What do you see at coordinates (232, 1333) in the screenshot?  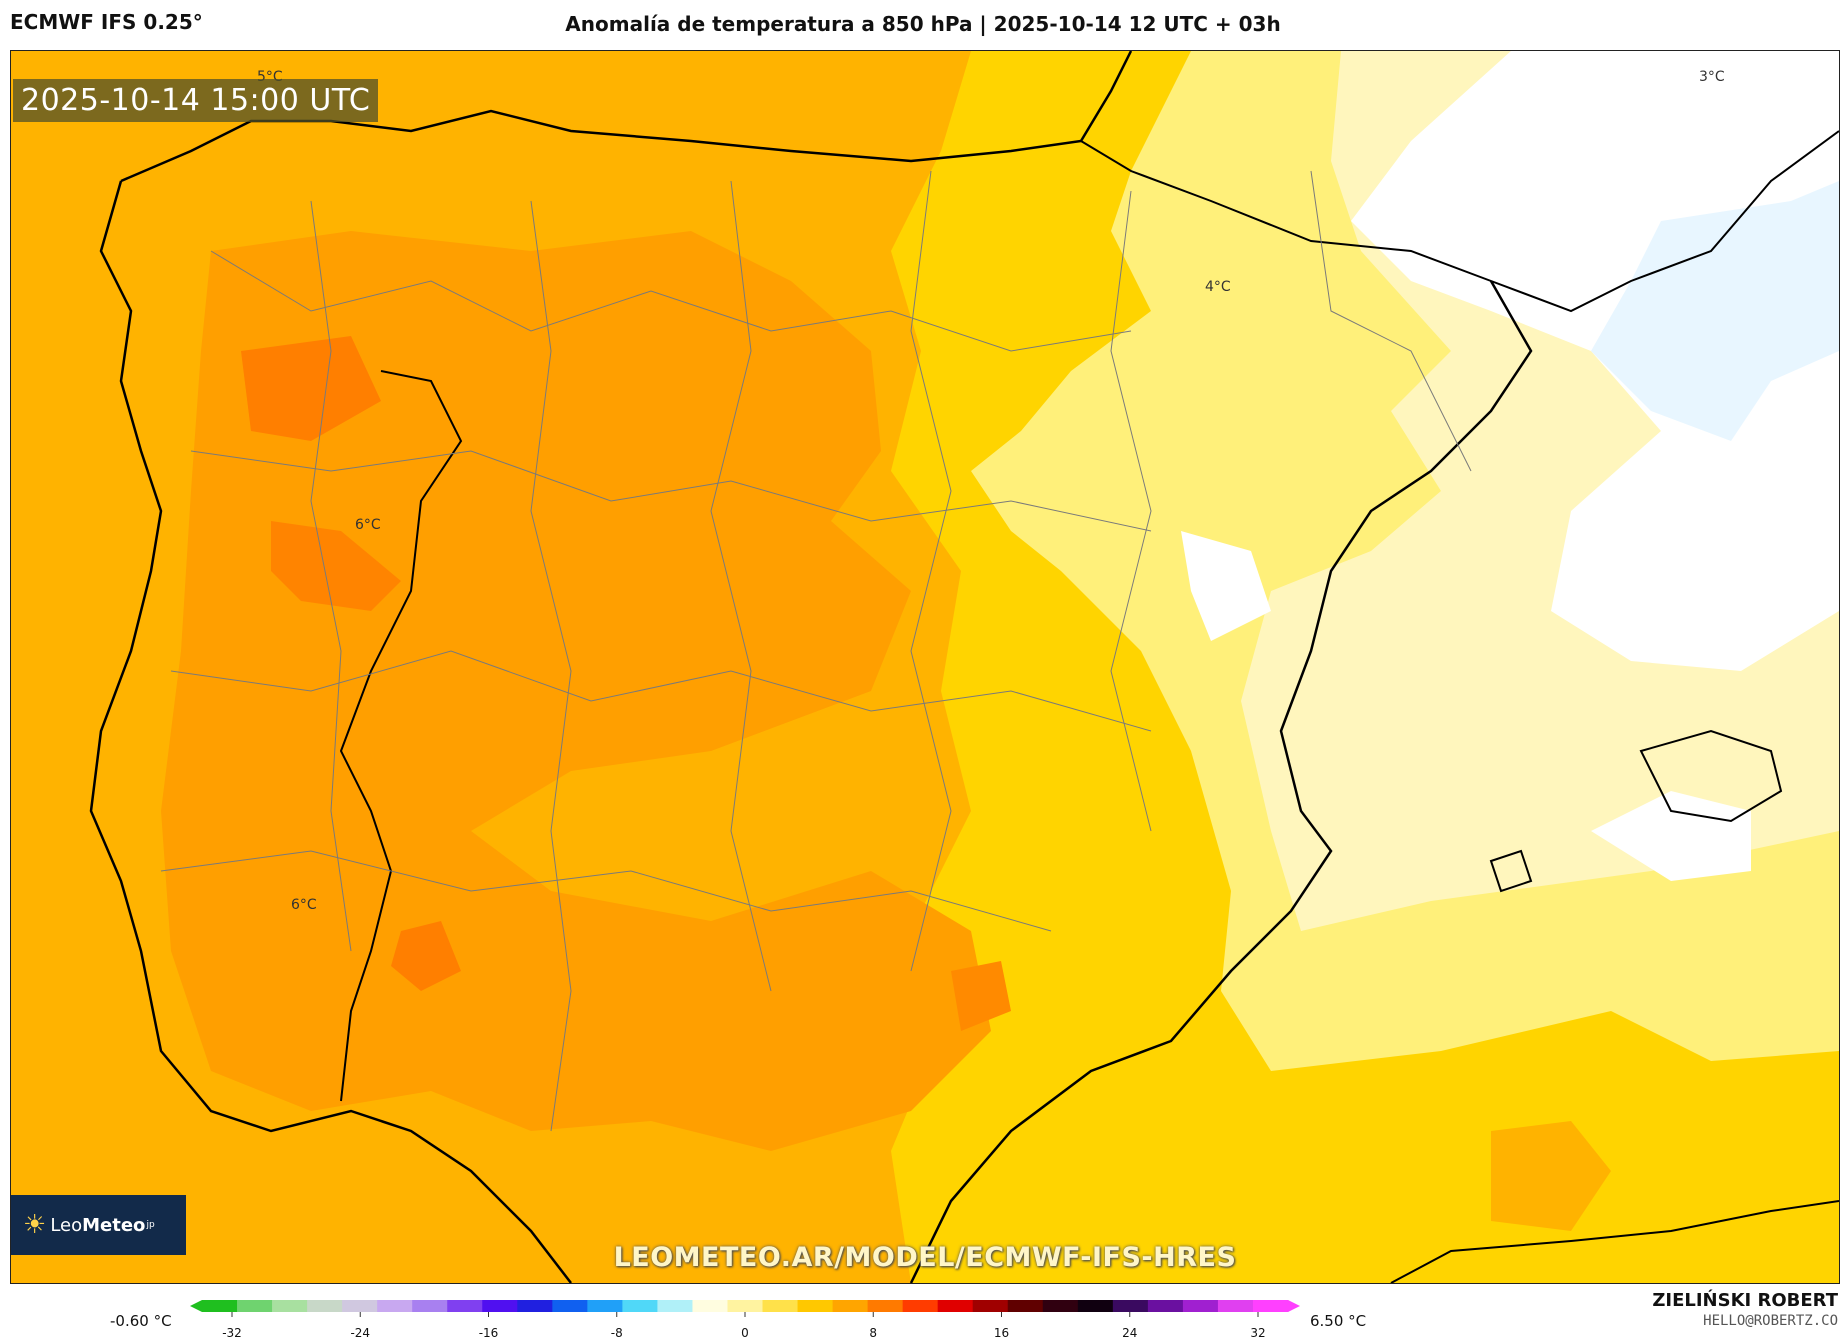 I see `colorbar-tick-label: -32` at bounding box center [232, 1333].